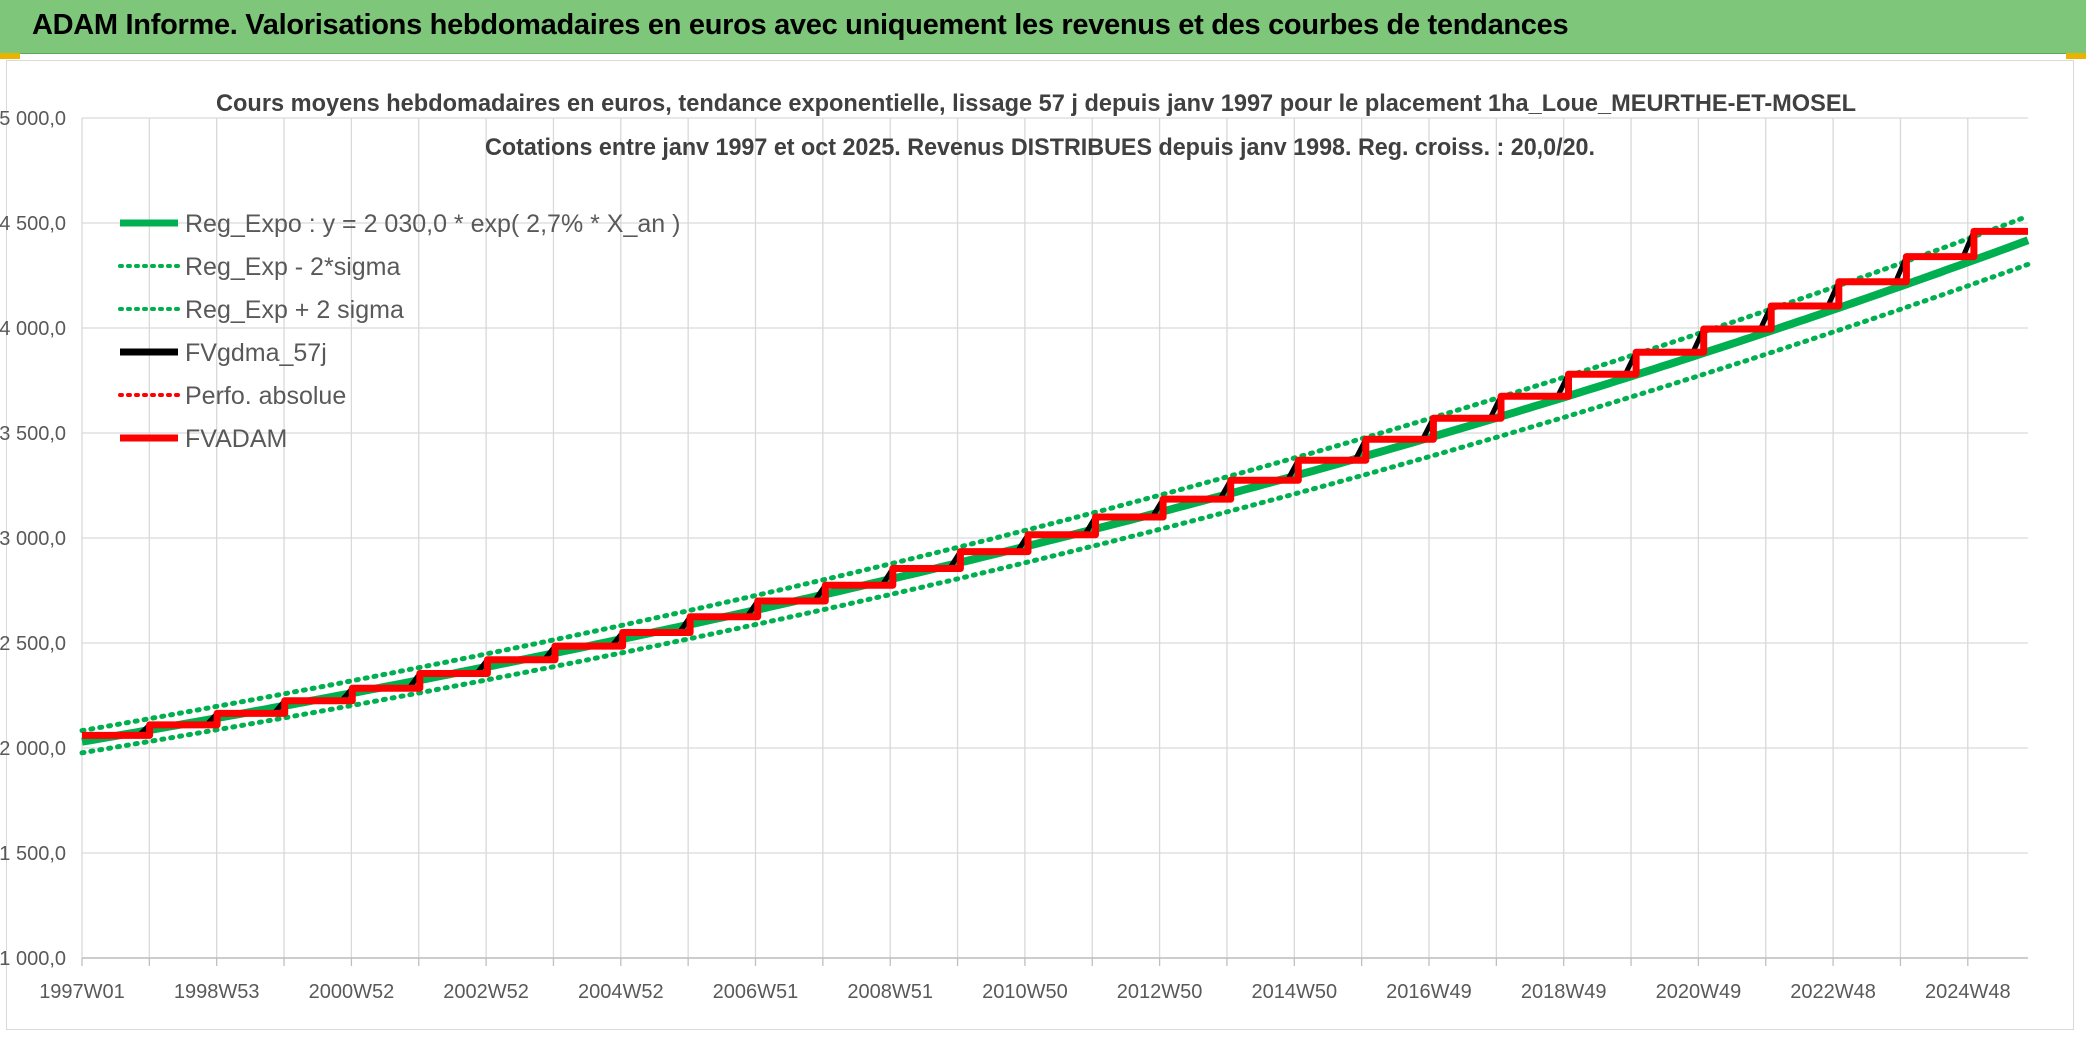  What do you see at coordinates (1833, 992) in the screenshot?
I see `x-tick-label: 2022W48` at bounding box center [1833, 992].